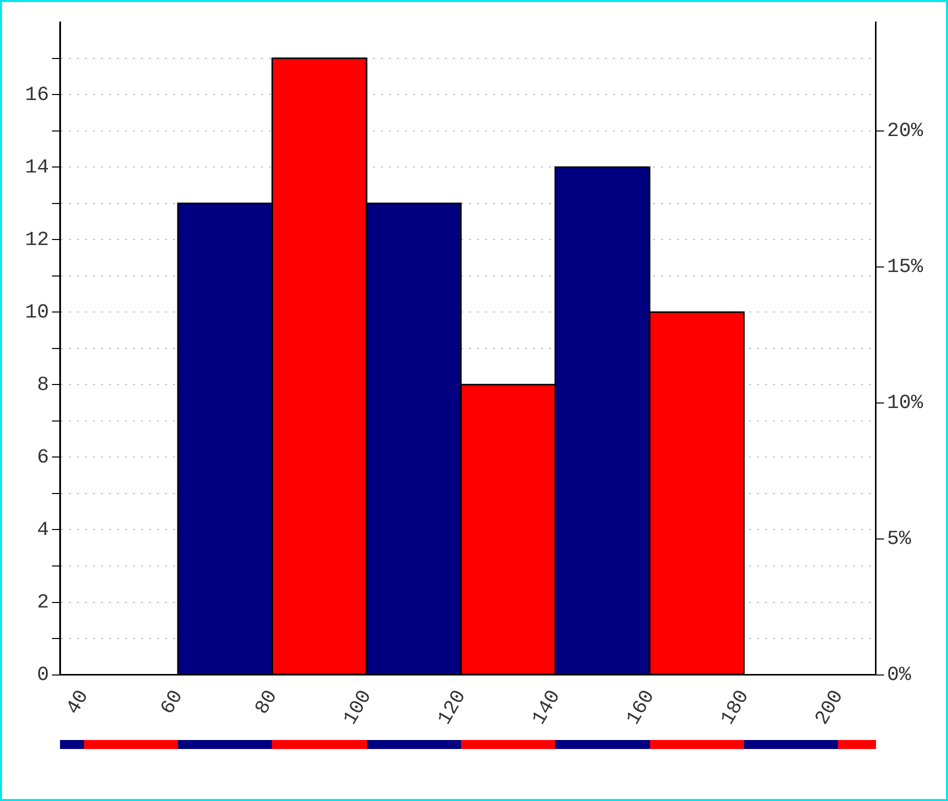 Image resolution: width=948 pixels, height=801 pixels. I want to click on y2-tick-label: 10%, so click(905, 404).